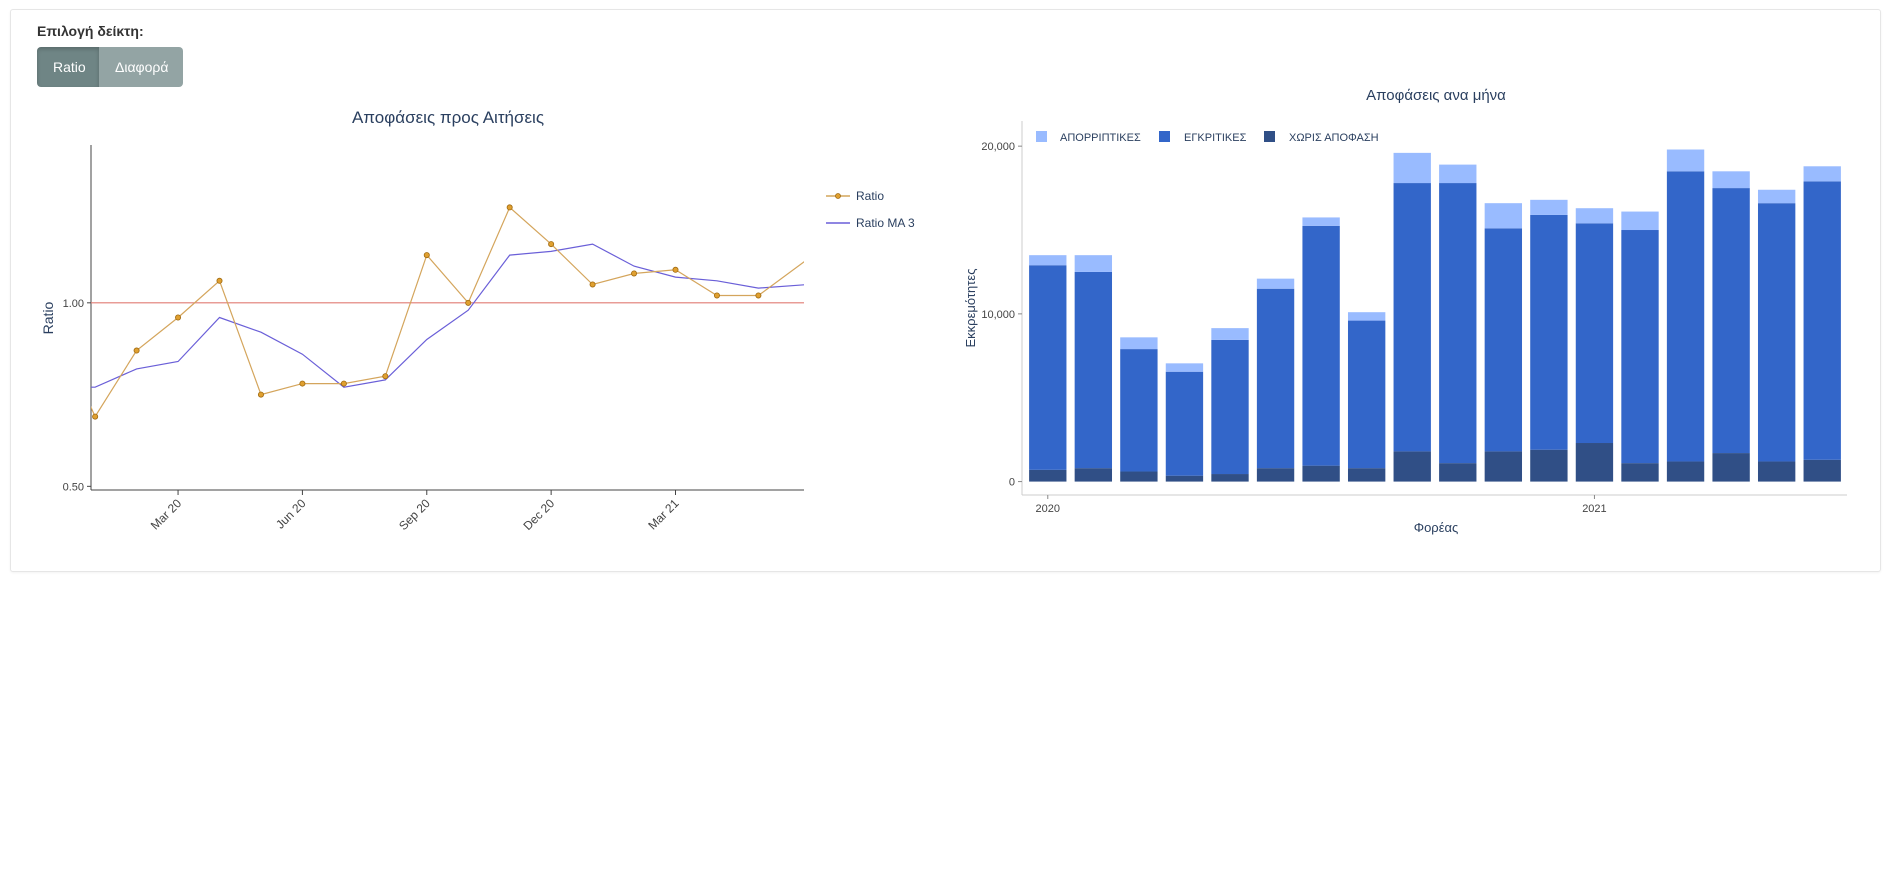 The image size is (1889, 875). What do you see at coordinates (538, 514) in the screenshot?
I see `left-x-tick-label: Dec 20` at bounding box center [538, 514].